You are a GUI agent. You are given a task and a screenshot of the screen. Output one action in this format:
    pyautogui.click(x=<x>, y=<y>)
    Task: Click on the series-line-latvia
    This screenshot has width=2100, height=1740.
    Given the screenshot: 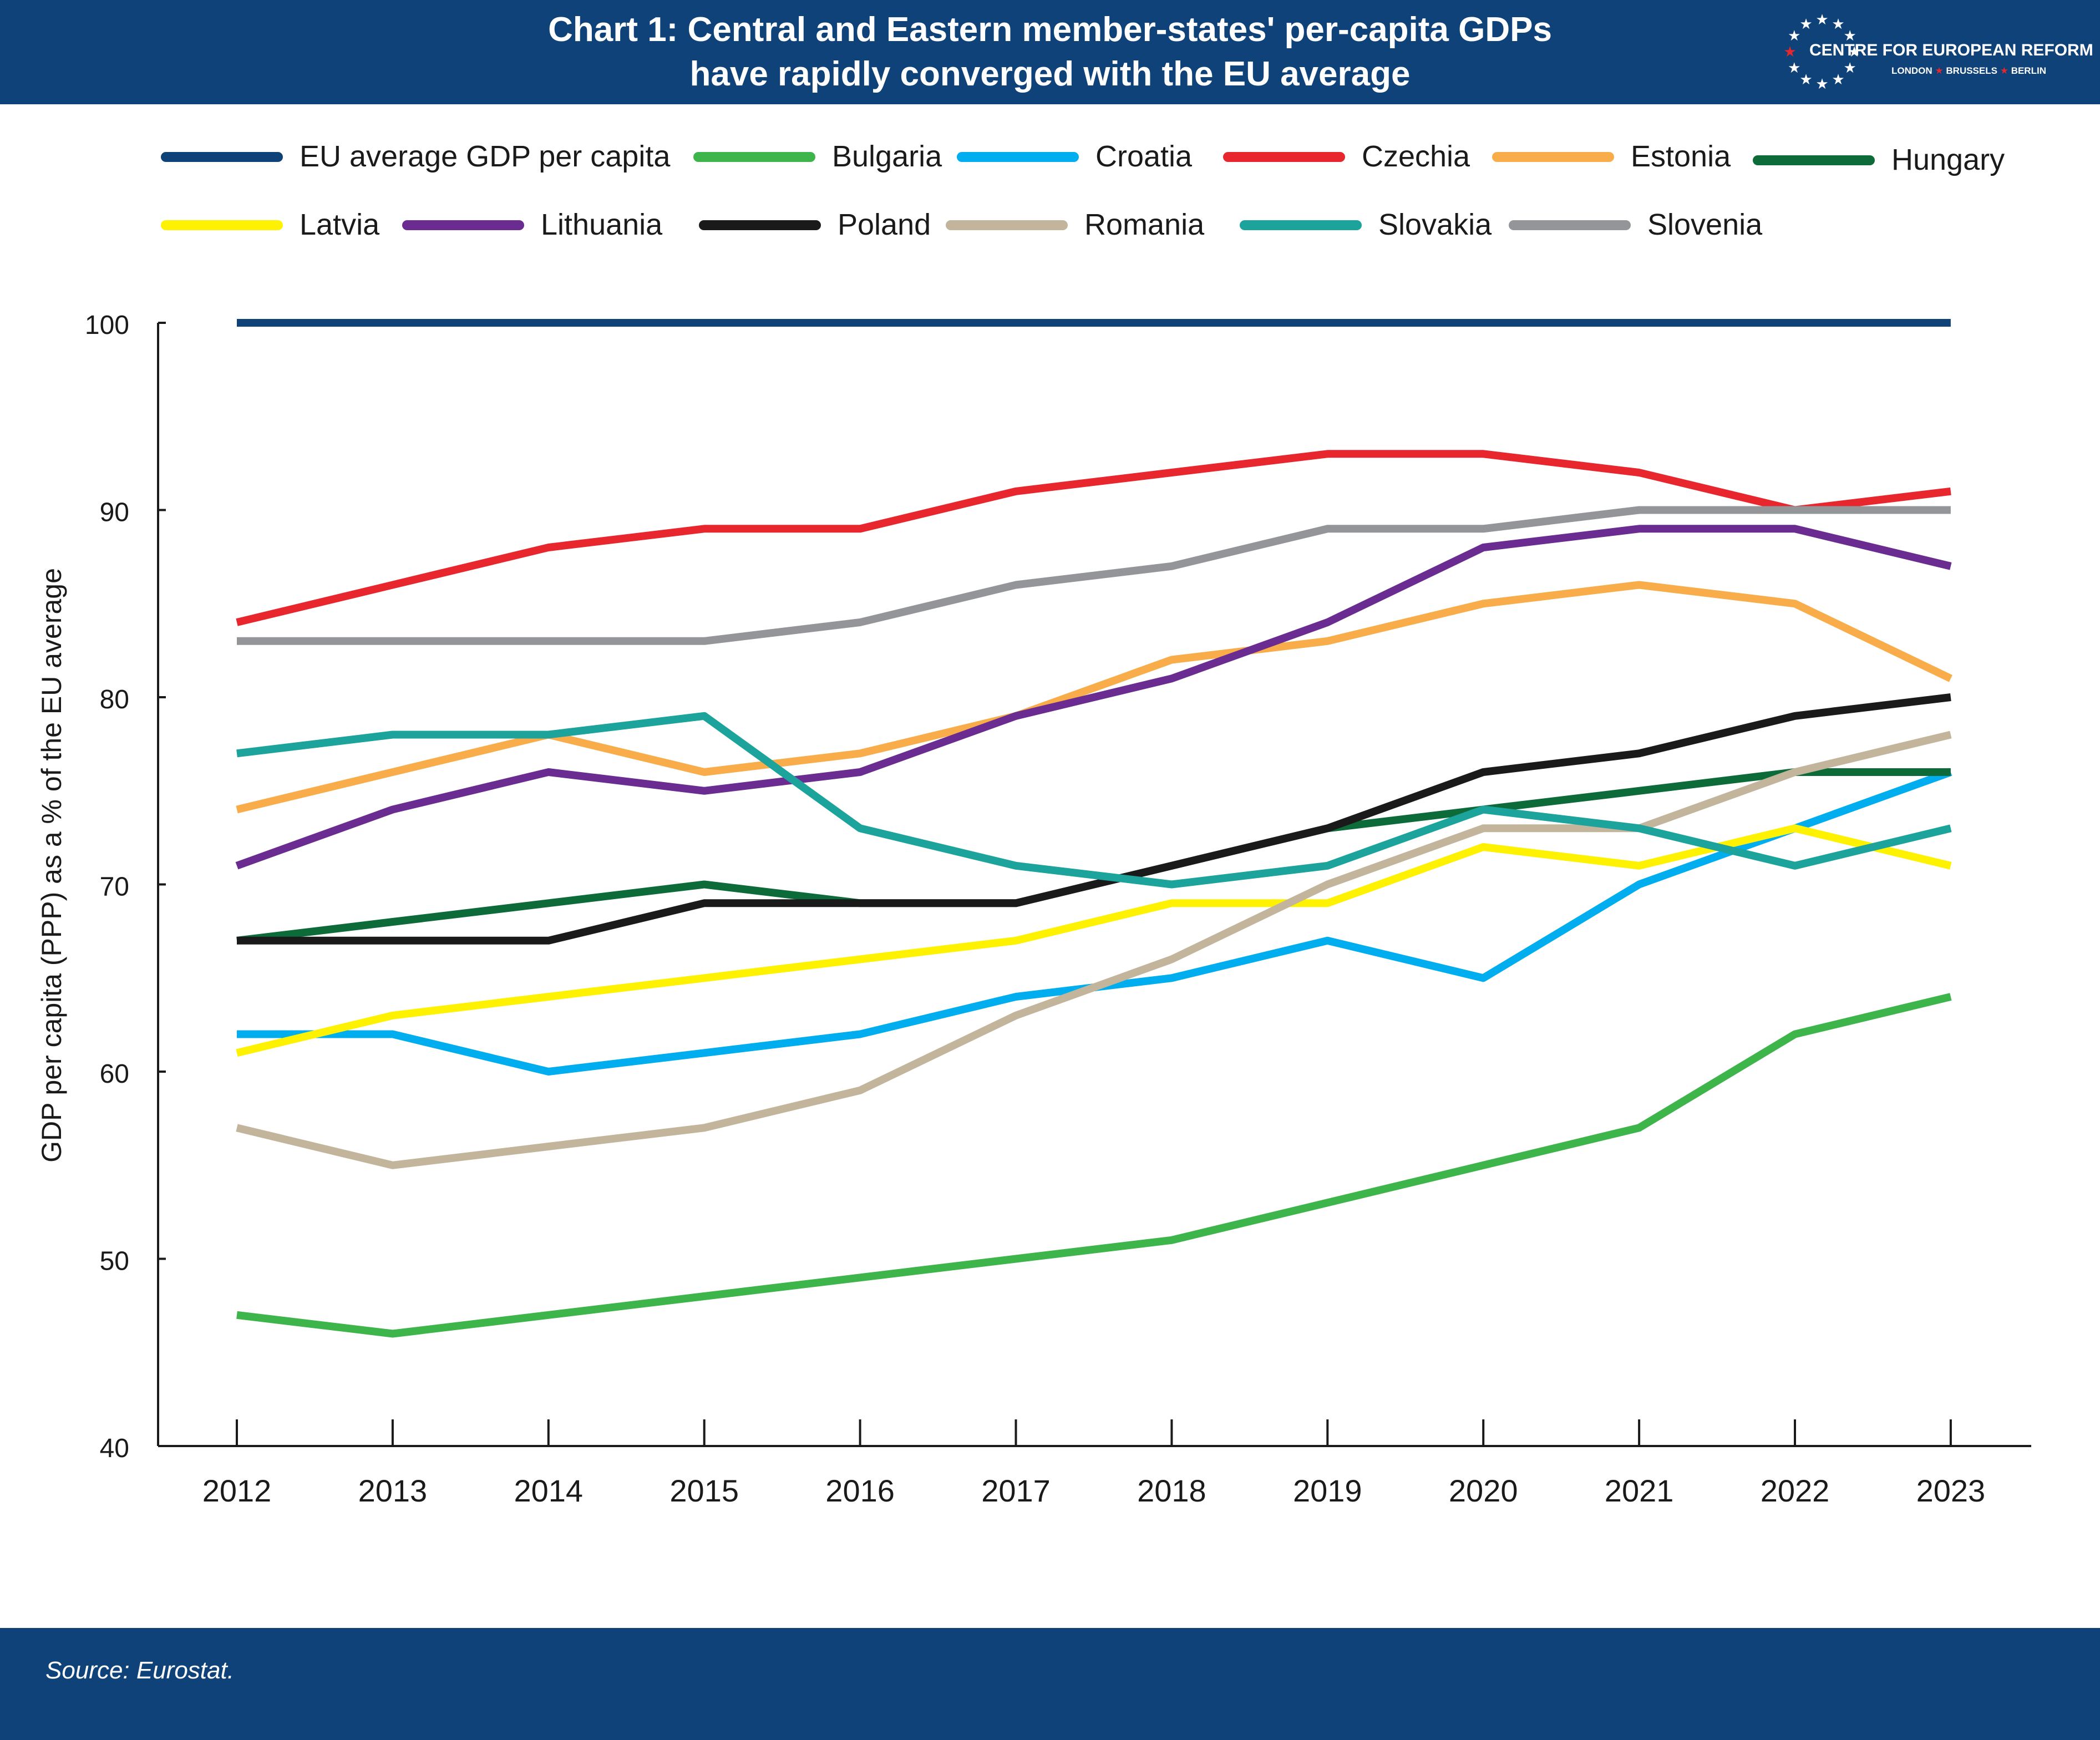 What is the action you would take?
    pyautogui.click(x=1094, y=940)
    